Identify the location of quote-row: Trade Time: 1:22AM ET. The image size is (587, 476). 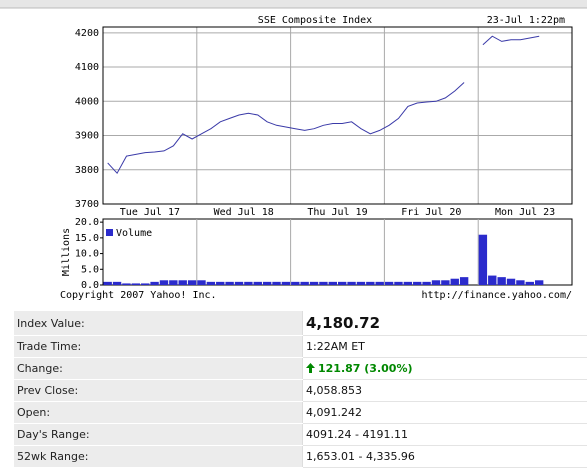
(300, 346).